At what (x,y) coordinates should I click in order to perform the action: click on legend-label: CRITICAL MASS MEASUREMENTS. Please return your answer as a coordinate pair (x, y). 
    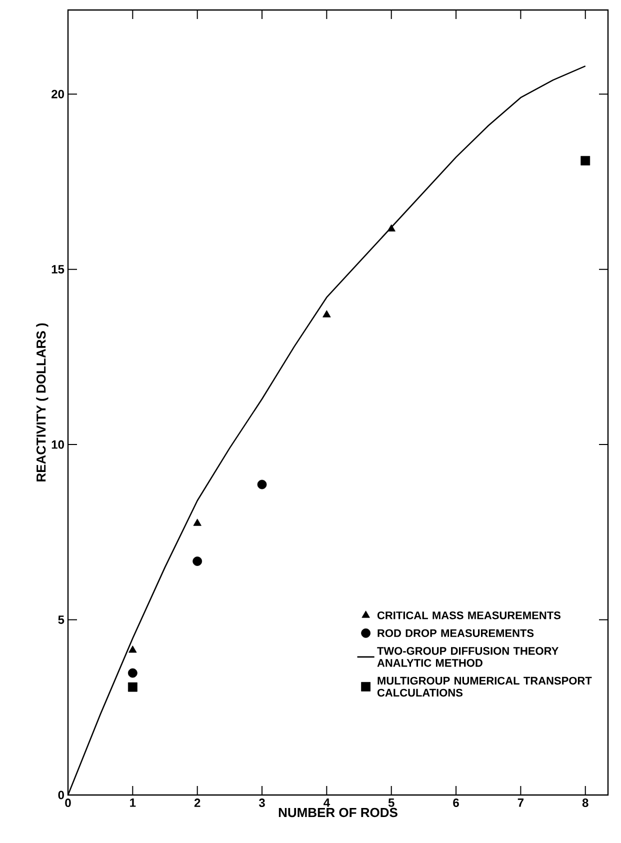
    Looking at the image, I should click on (468, 615).